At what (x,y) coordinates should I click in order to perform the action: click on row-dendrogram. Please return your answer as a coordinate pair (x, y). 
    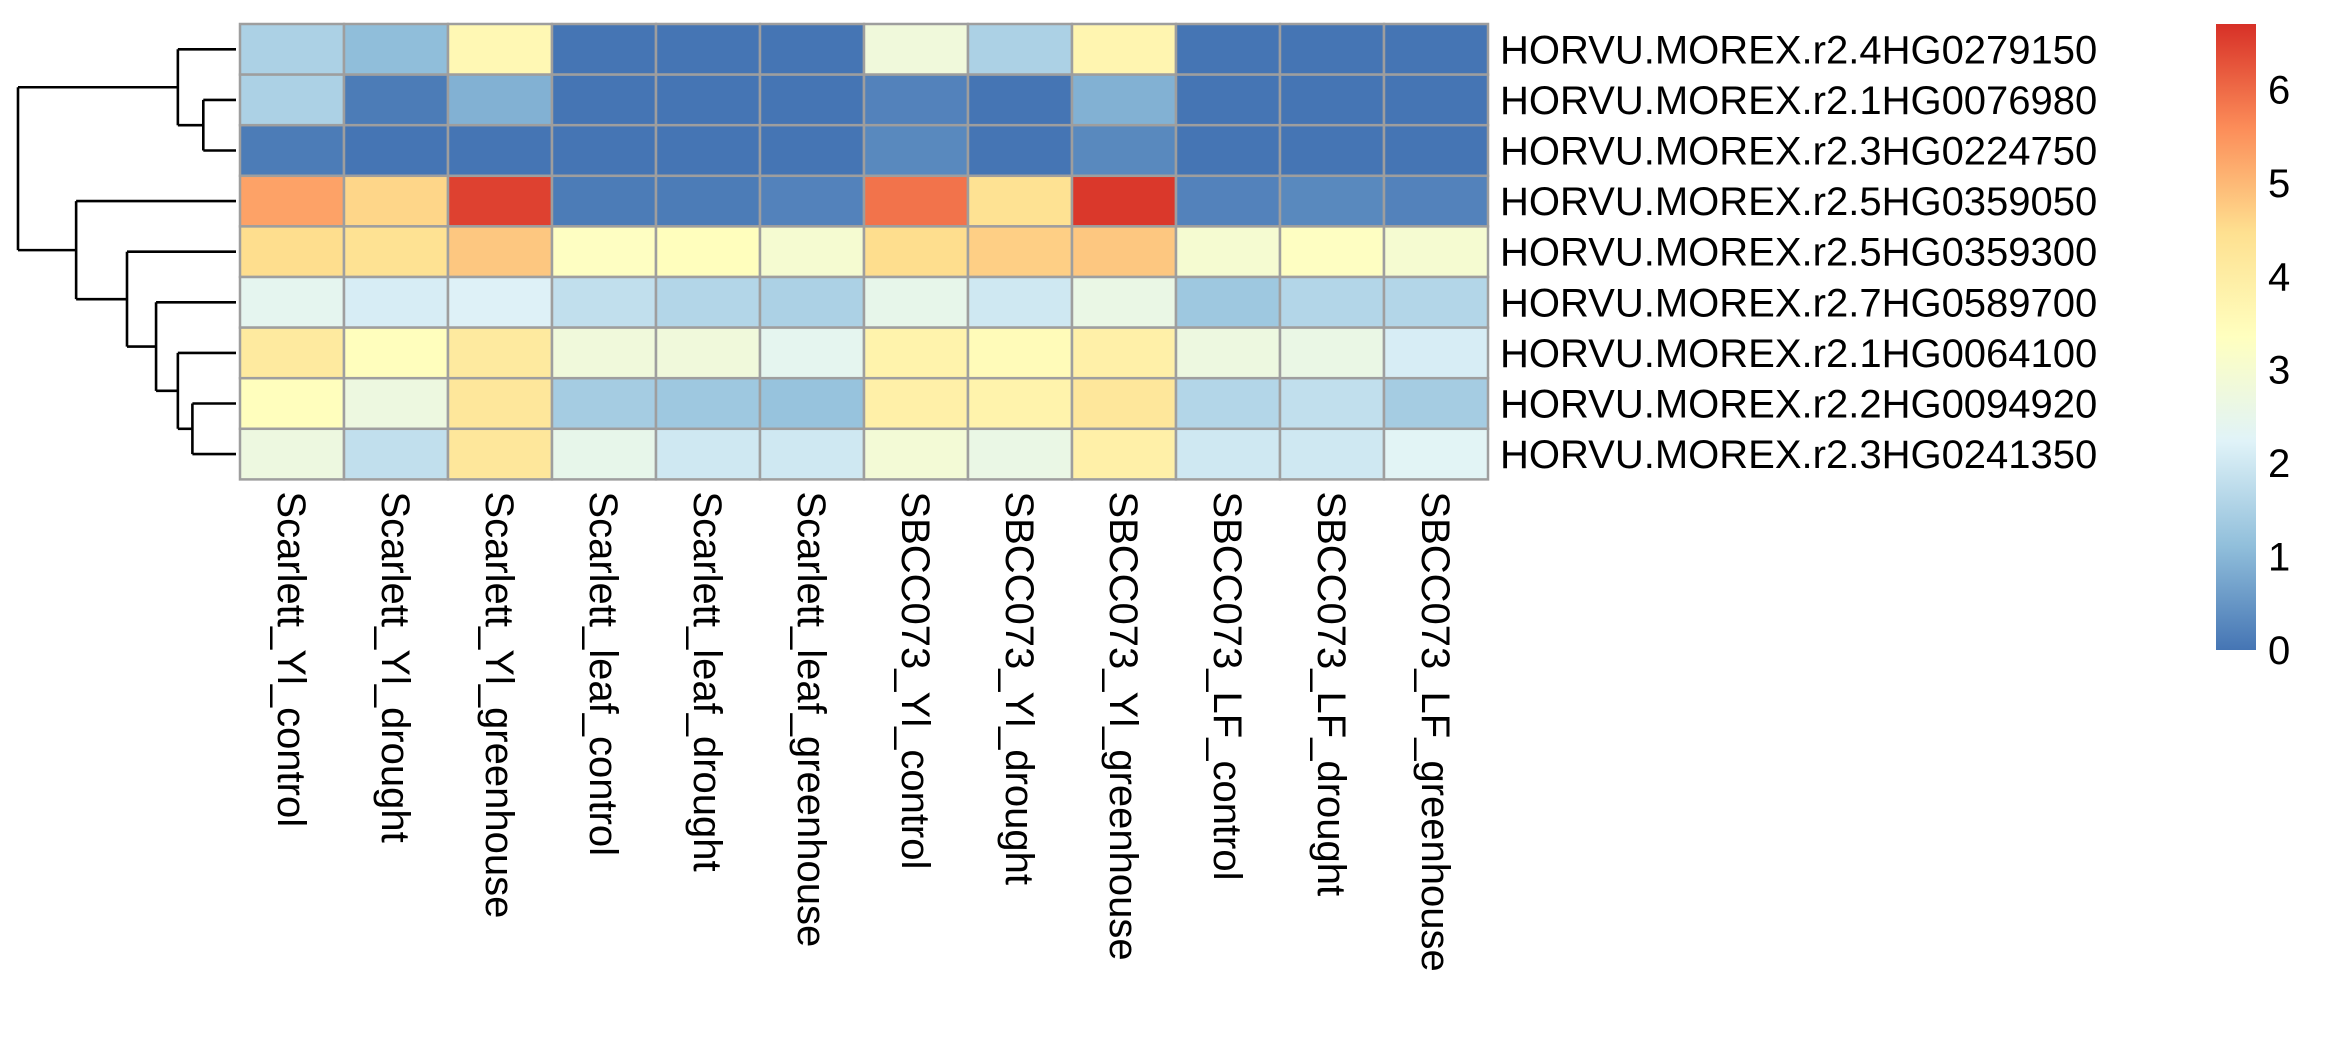
    Looking at the image, I should click on (126, 251).